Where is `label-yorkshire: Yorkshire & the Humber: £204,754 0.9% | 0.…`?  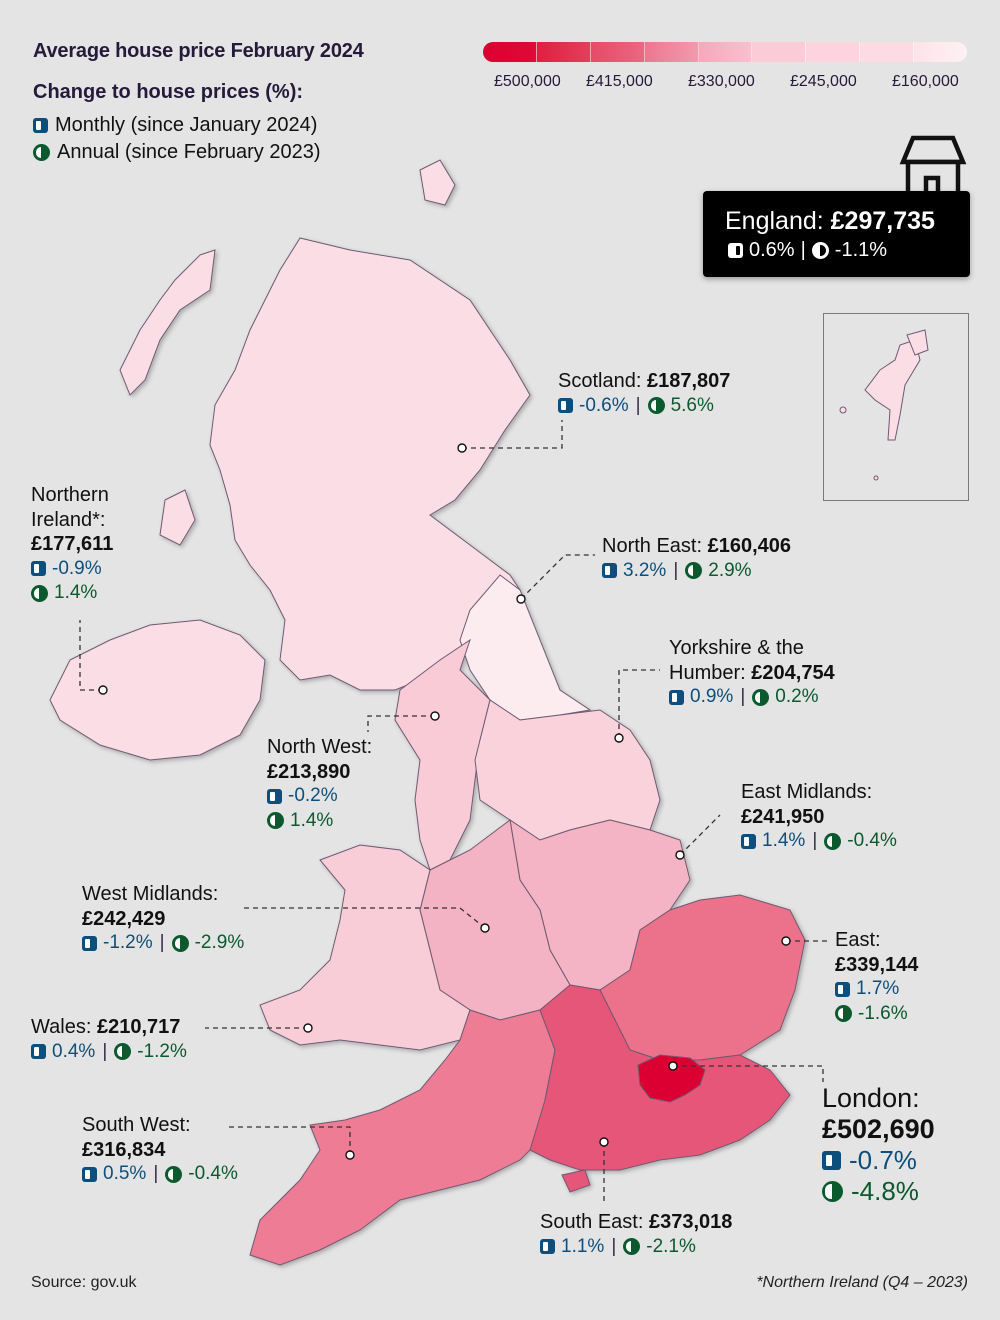
label-yorkshire: Yorkshire & the Humber: £204,754 0.9% | 0.… is located at coordinates (752, 673).